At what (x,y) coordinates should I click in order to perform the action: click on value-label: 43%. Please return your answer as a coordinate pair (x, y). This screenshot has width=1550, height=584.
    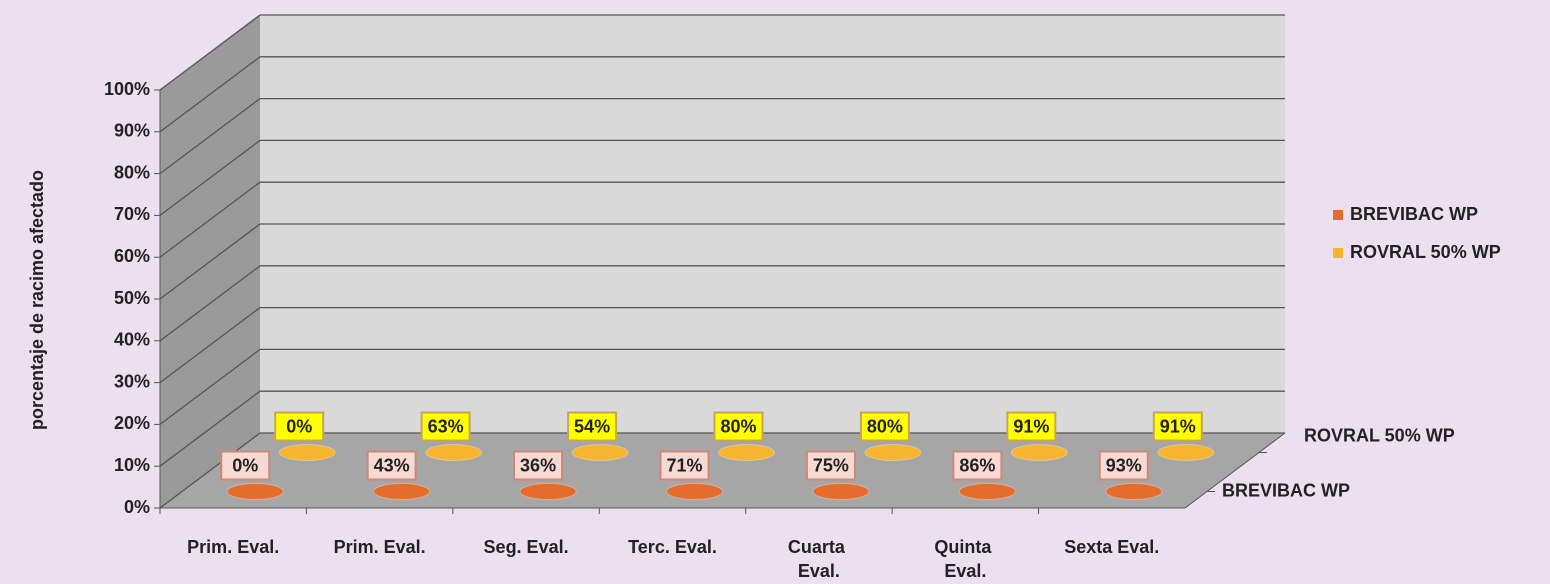
    Looking at the image, I should click on (392, 465).